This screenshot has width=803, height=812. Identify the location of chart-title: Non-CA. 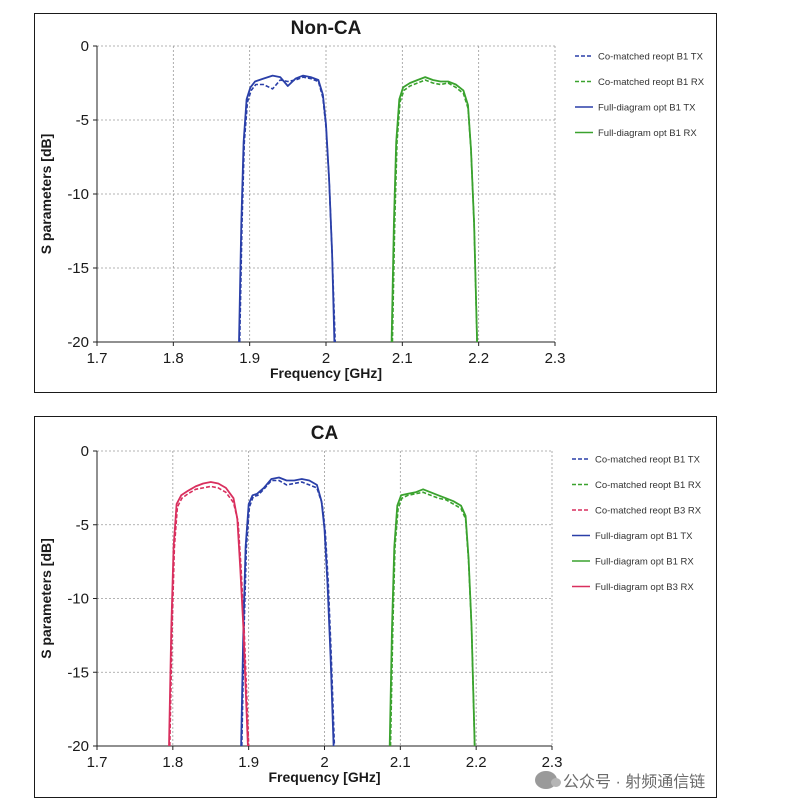
(326, 28).